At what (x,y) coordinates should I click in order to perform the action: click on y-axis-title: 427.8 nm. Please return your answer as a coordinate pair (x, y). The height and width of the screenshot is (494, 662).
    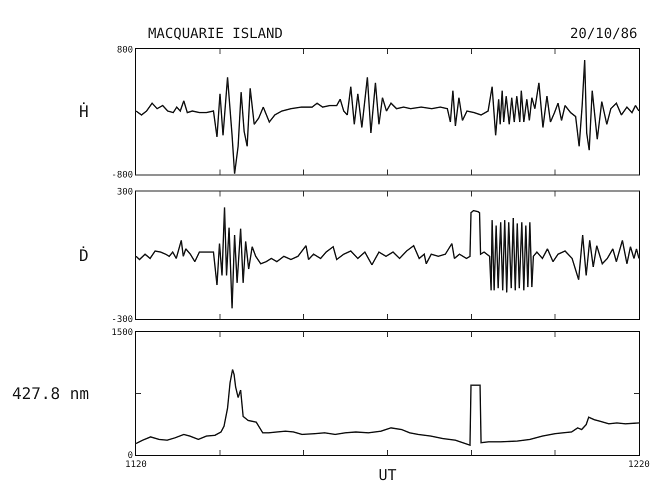
    Looking at the image, I should click on (51, 393).